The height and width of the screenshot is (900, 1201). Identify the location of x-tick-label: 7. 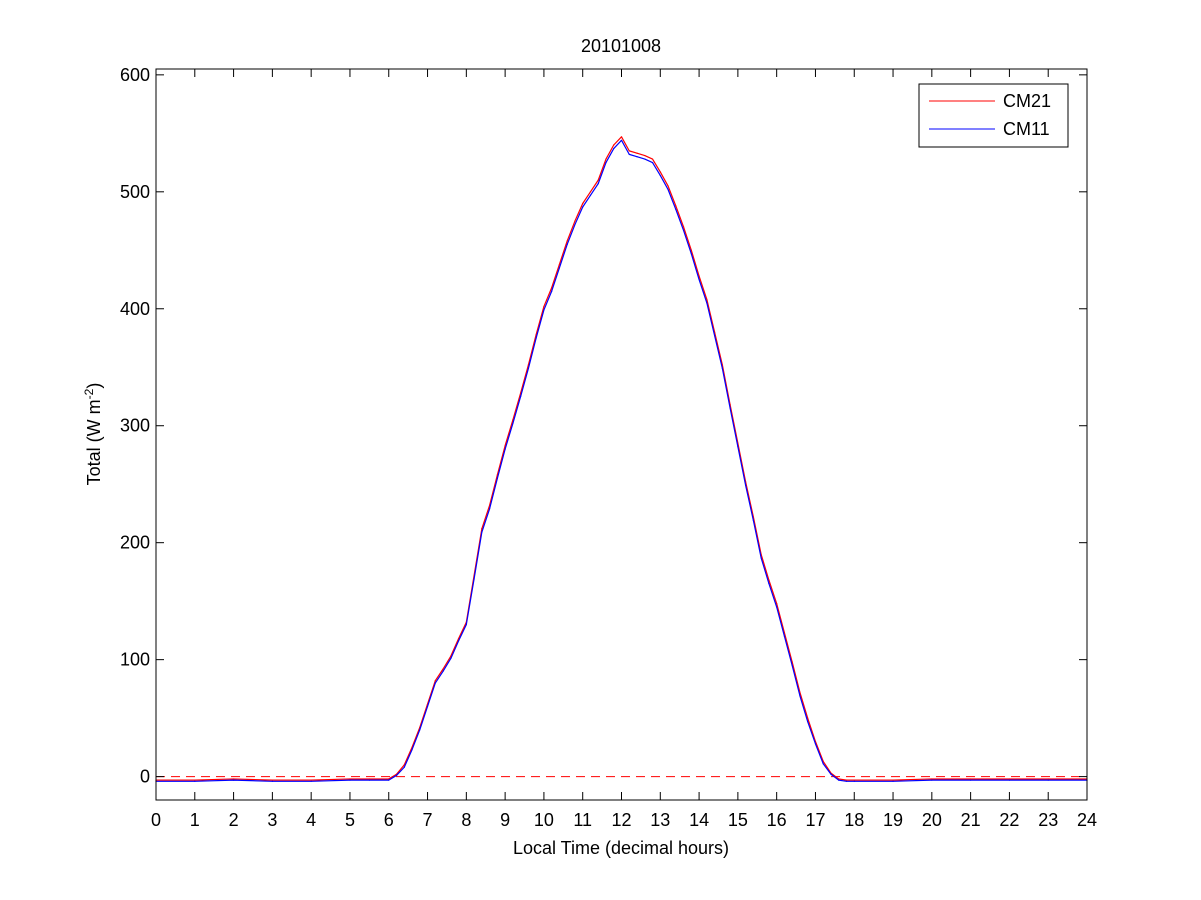
(428, 820).